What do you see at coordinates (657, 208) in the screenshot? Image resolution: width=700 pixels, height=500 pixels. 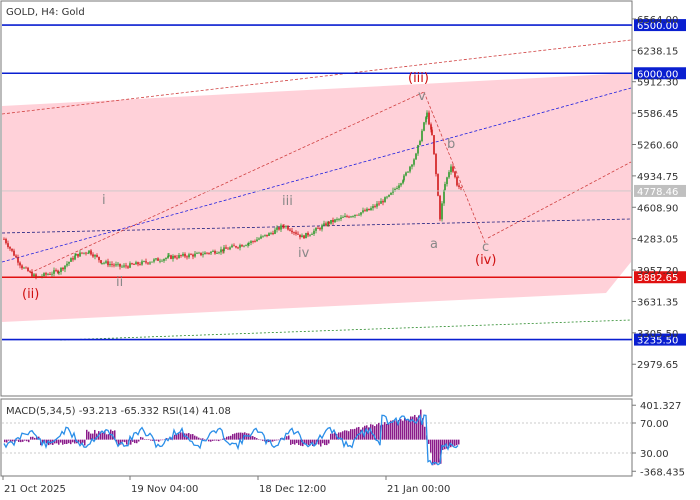 I see `price-tick-label-6: 4608.90` at bounding box center [657, 208].